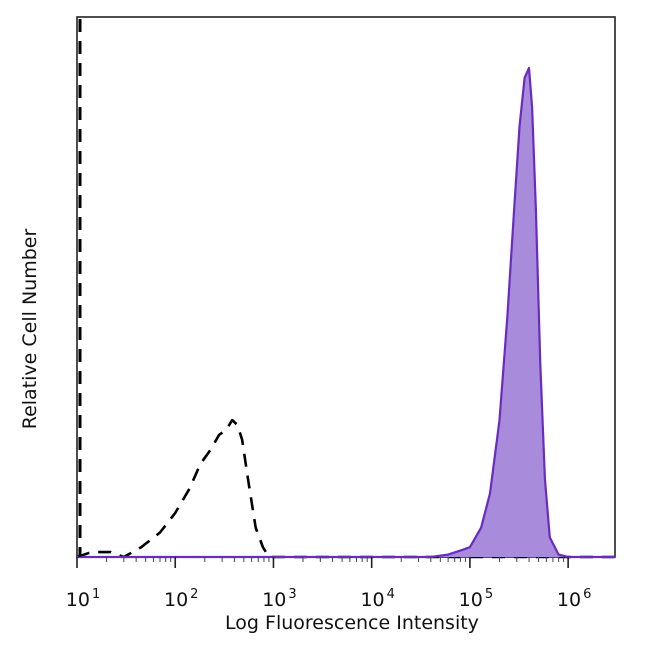  What do you see at coordinates (476, 599) in the screenshot?
I see `x-tick-label-4: 10 5` at bounding box center [476, 599].